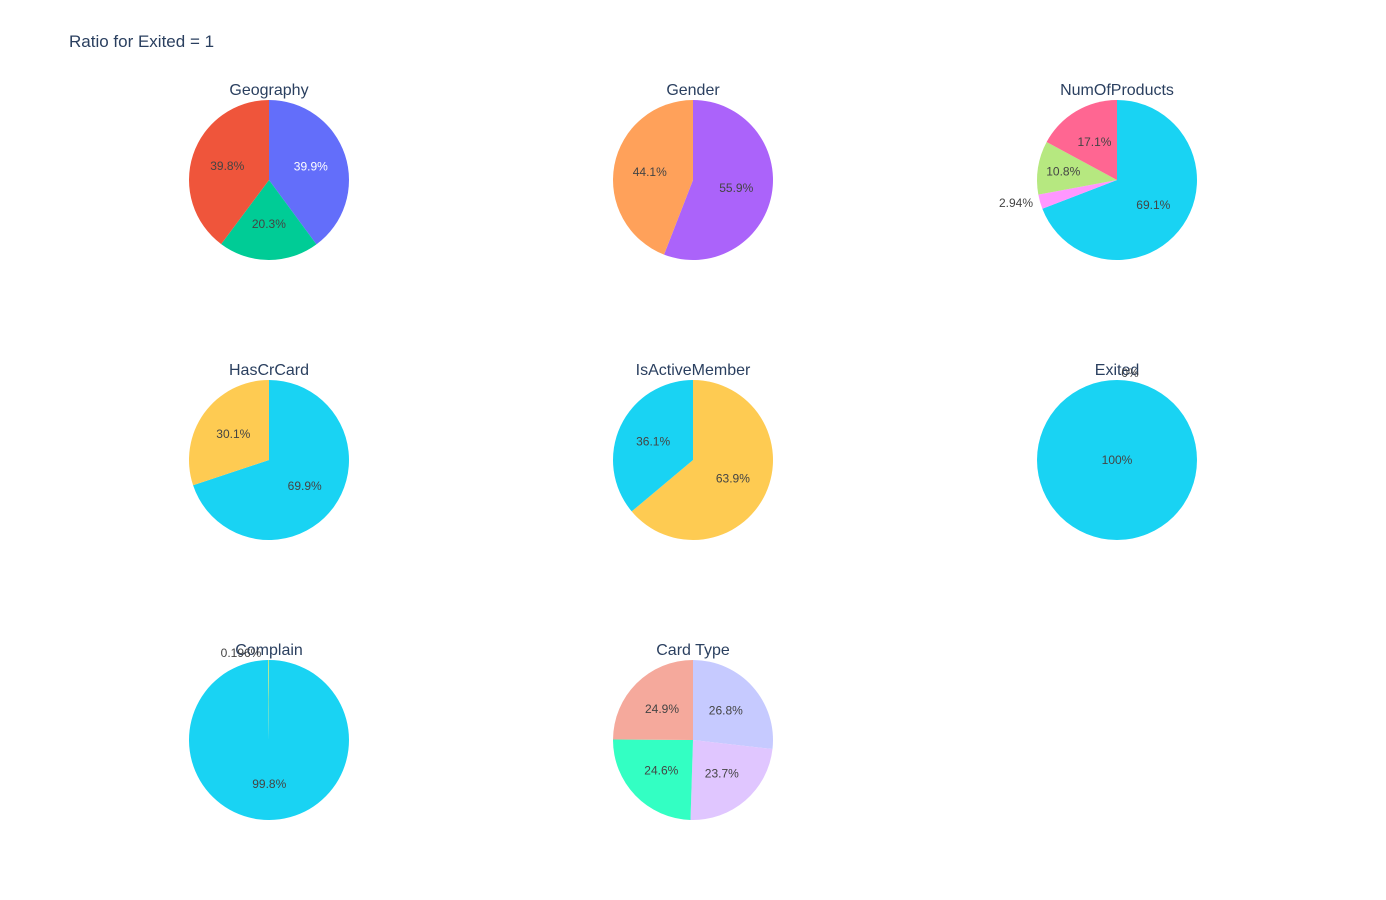 The width and height of the screenshot is (1386, 900). I want to click on pie-chart-card-type: Card Type 26.8% 23.7% 24.6% 24.9%, so click(693, 731).